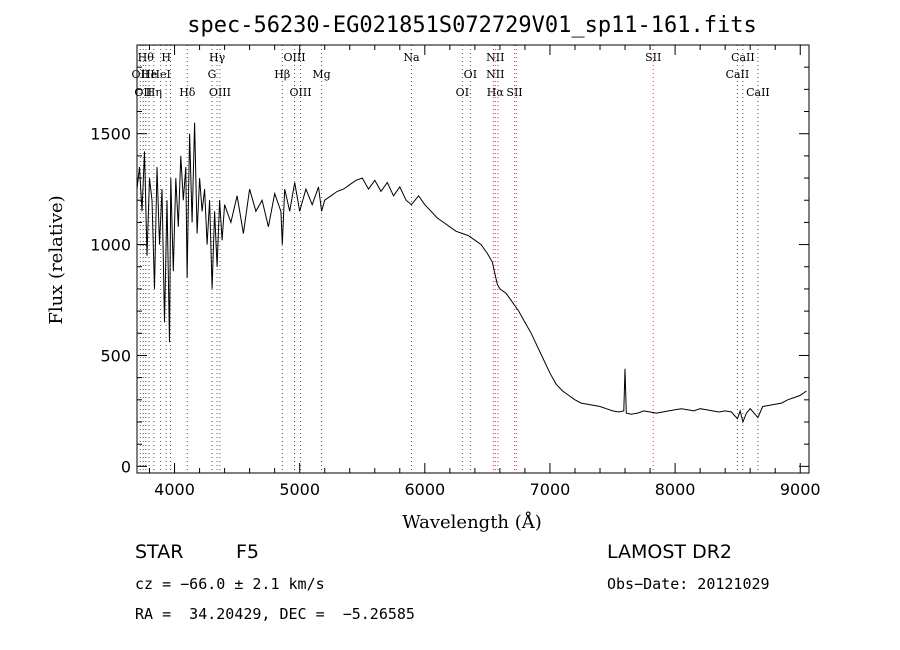 Image resolution: width=900 pixels, height=650 pixels. Describe the element at coordinates (248, 552) in the screenshot. I see `object-subclass: F5` at that location.